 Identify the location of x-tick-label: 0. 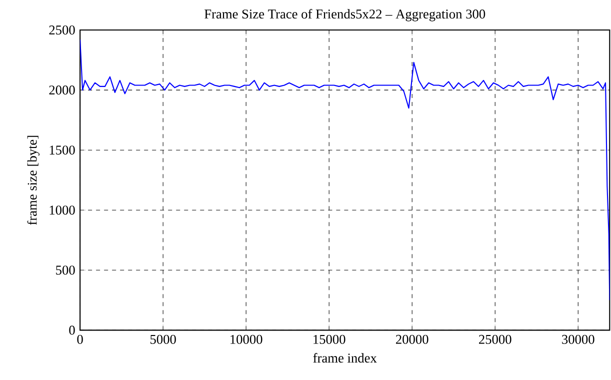
(80, 339).